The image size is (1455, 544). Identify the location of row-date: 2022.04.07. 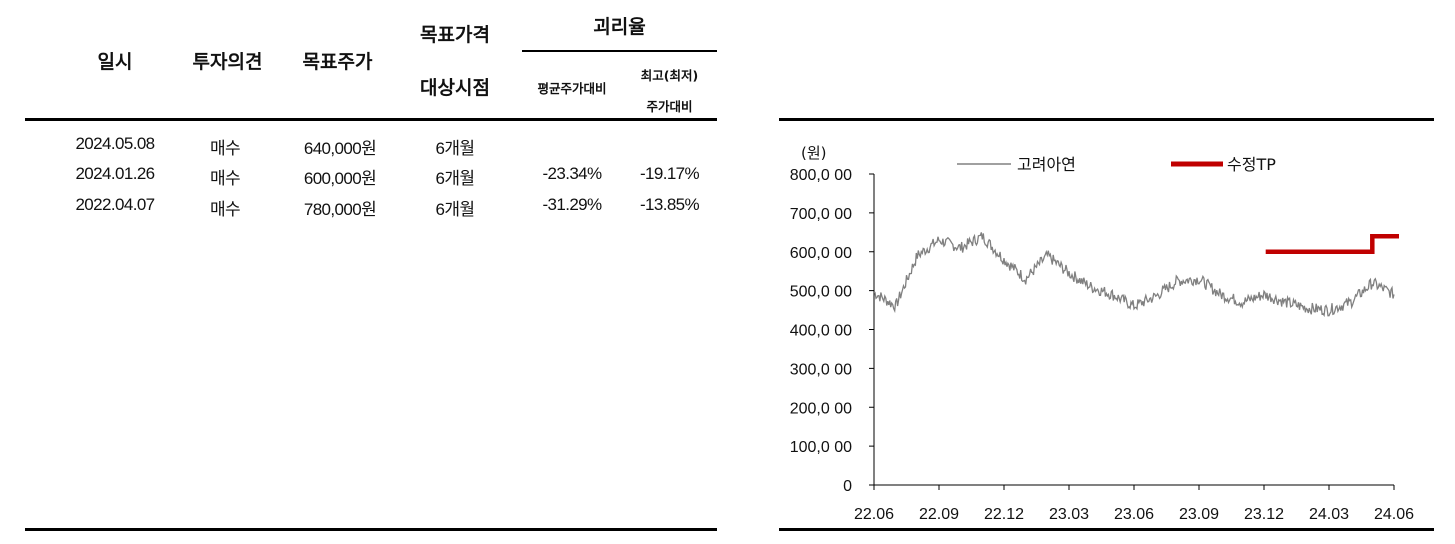
(115, 204).